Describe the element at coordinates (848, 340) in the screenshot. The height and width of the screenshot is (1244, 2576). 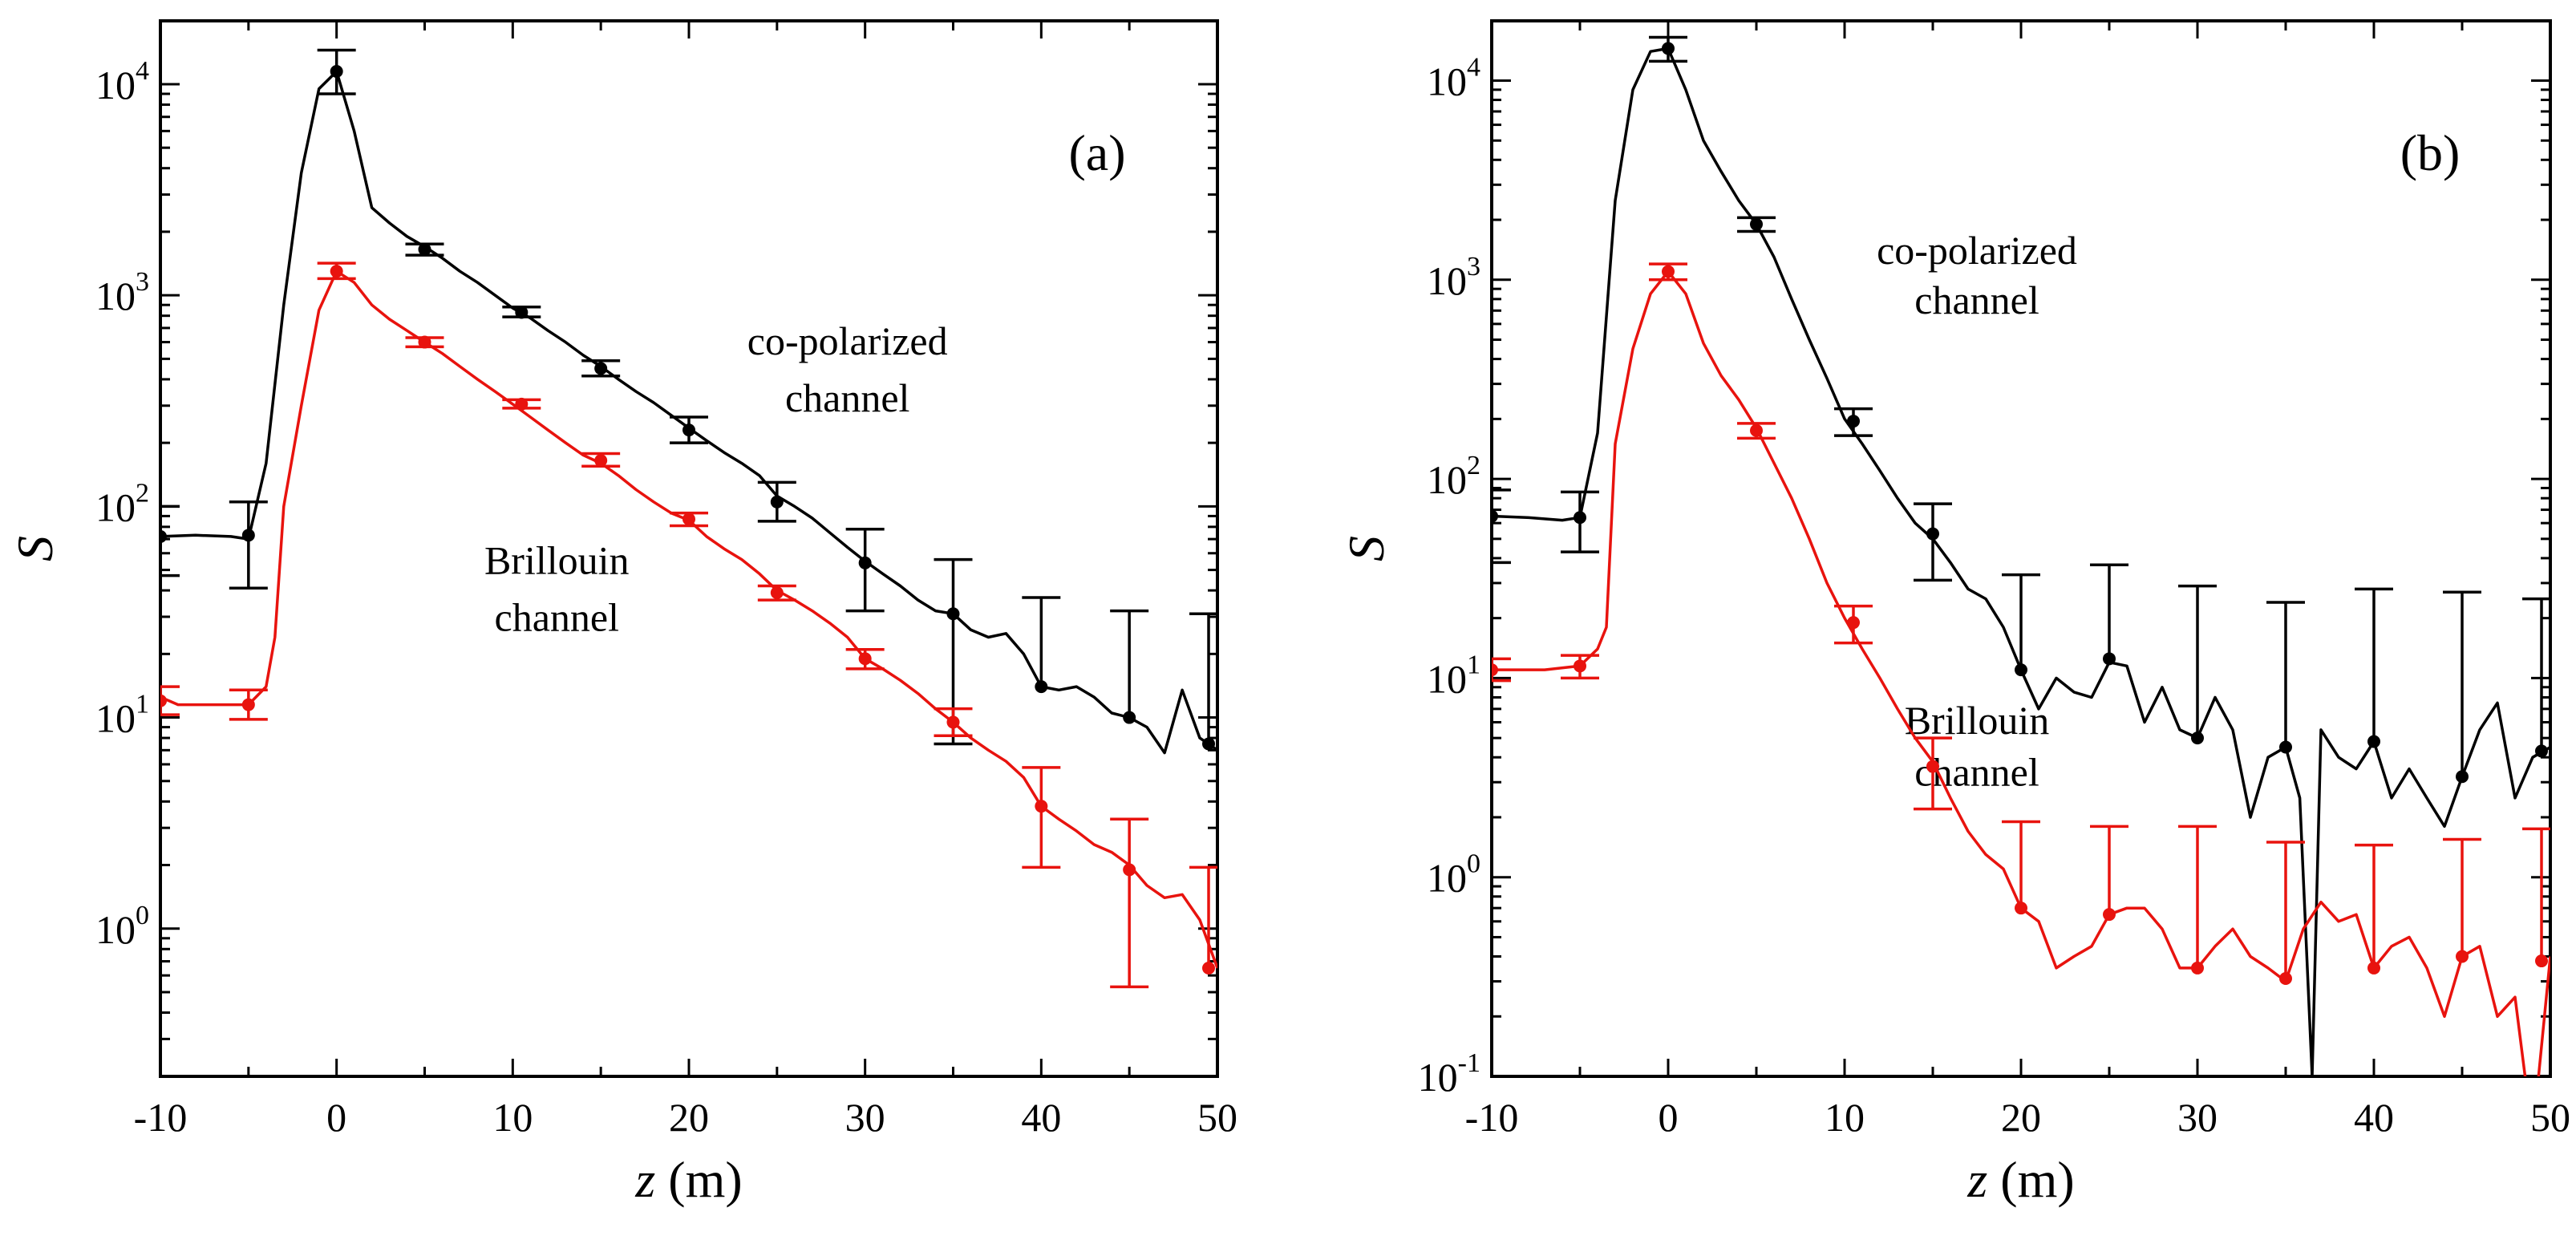
I see `annotation-label: co-polarized` at that location.